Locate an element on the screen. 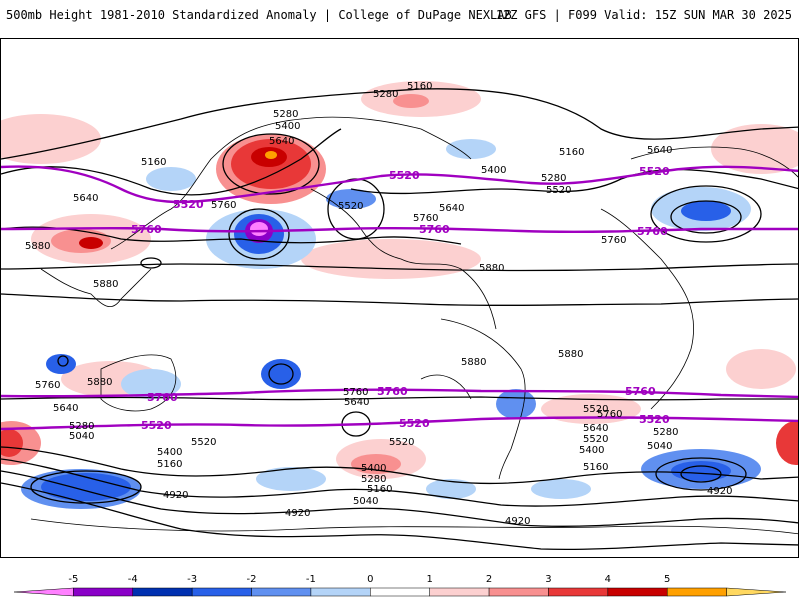 The height and width of the screenshot is (600, 800). contour-5520-north is located at coordinates (399, 184).